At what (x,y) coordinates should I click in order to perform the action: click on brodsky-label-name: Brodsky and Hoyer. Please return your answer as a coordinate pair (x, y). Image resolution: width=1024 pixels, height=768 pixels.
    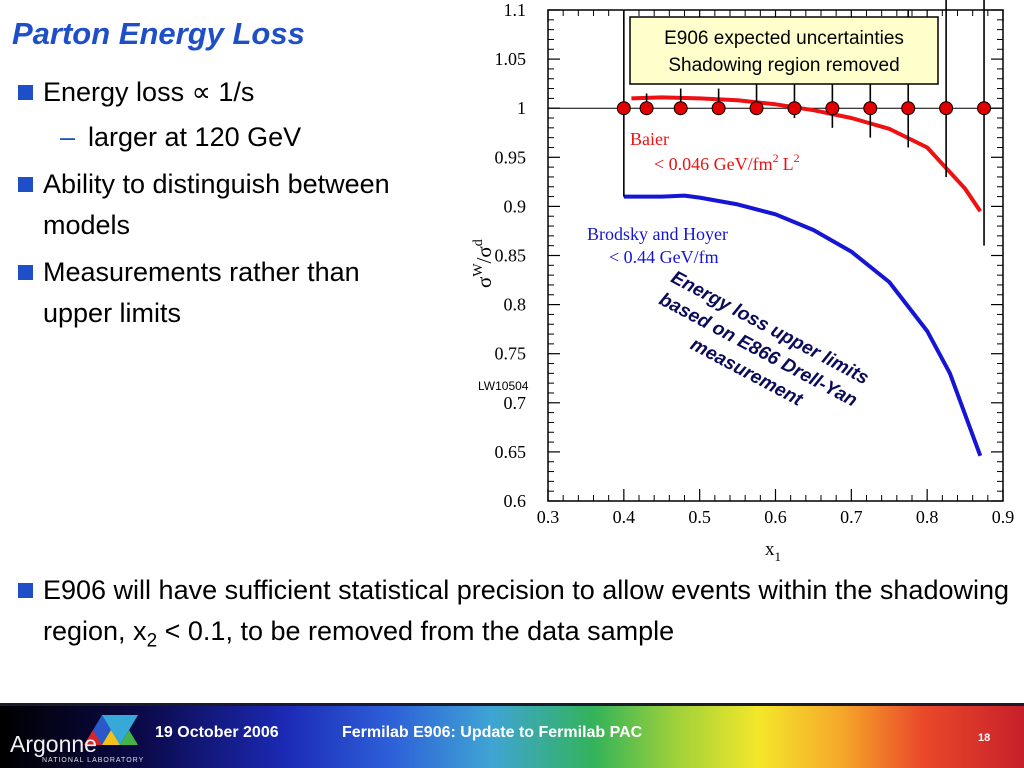
    Looking at the image, I should click on (657, 234).